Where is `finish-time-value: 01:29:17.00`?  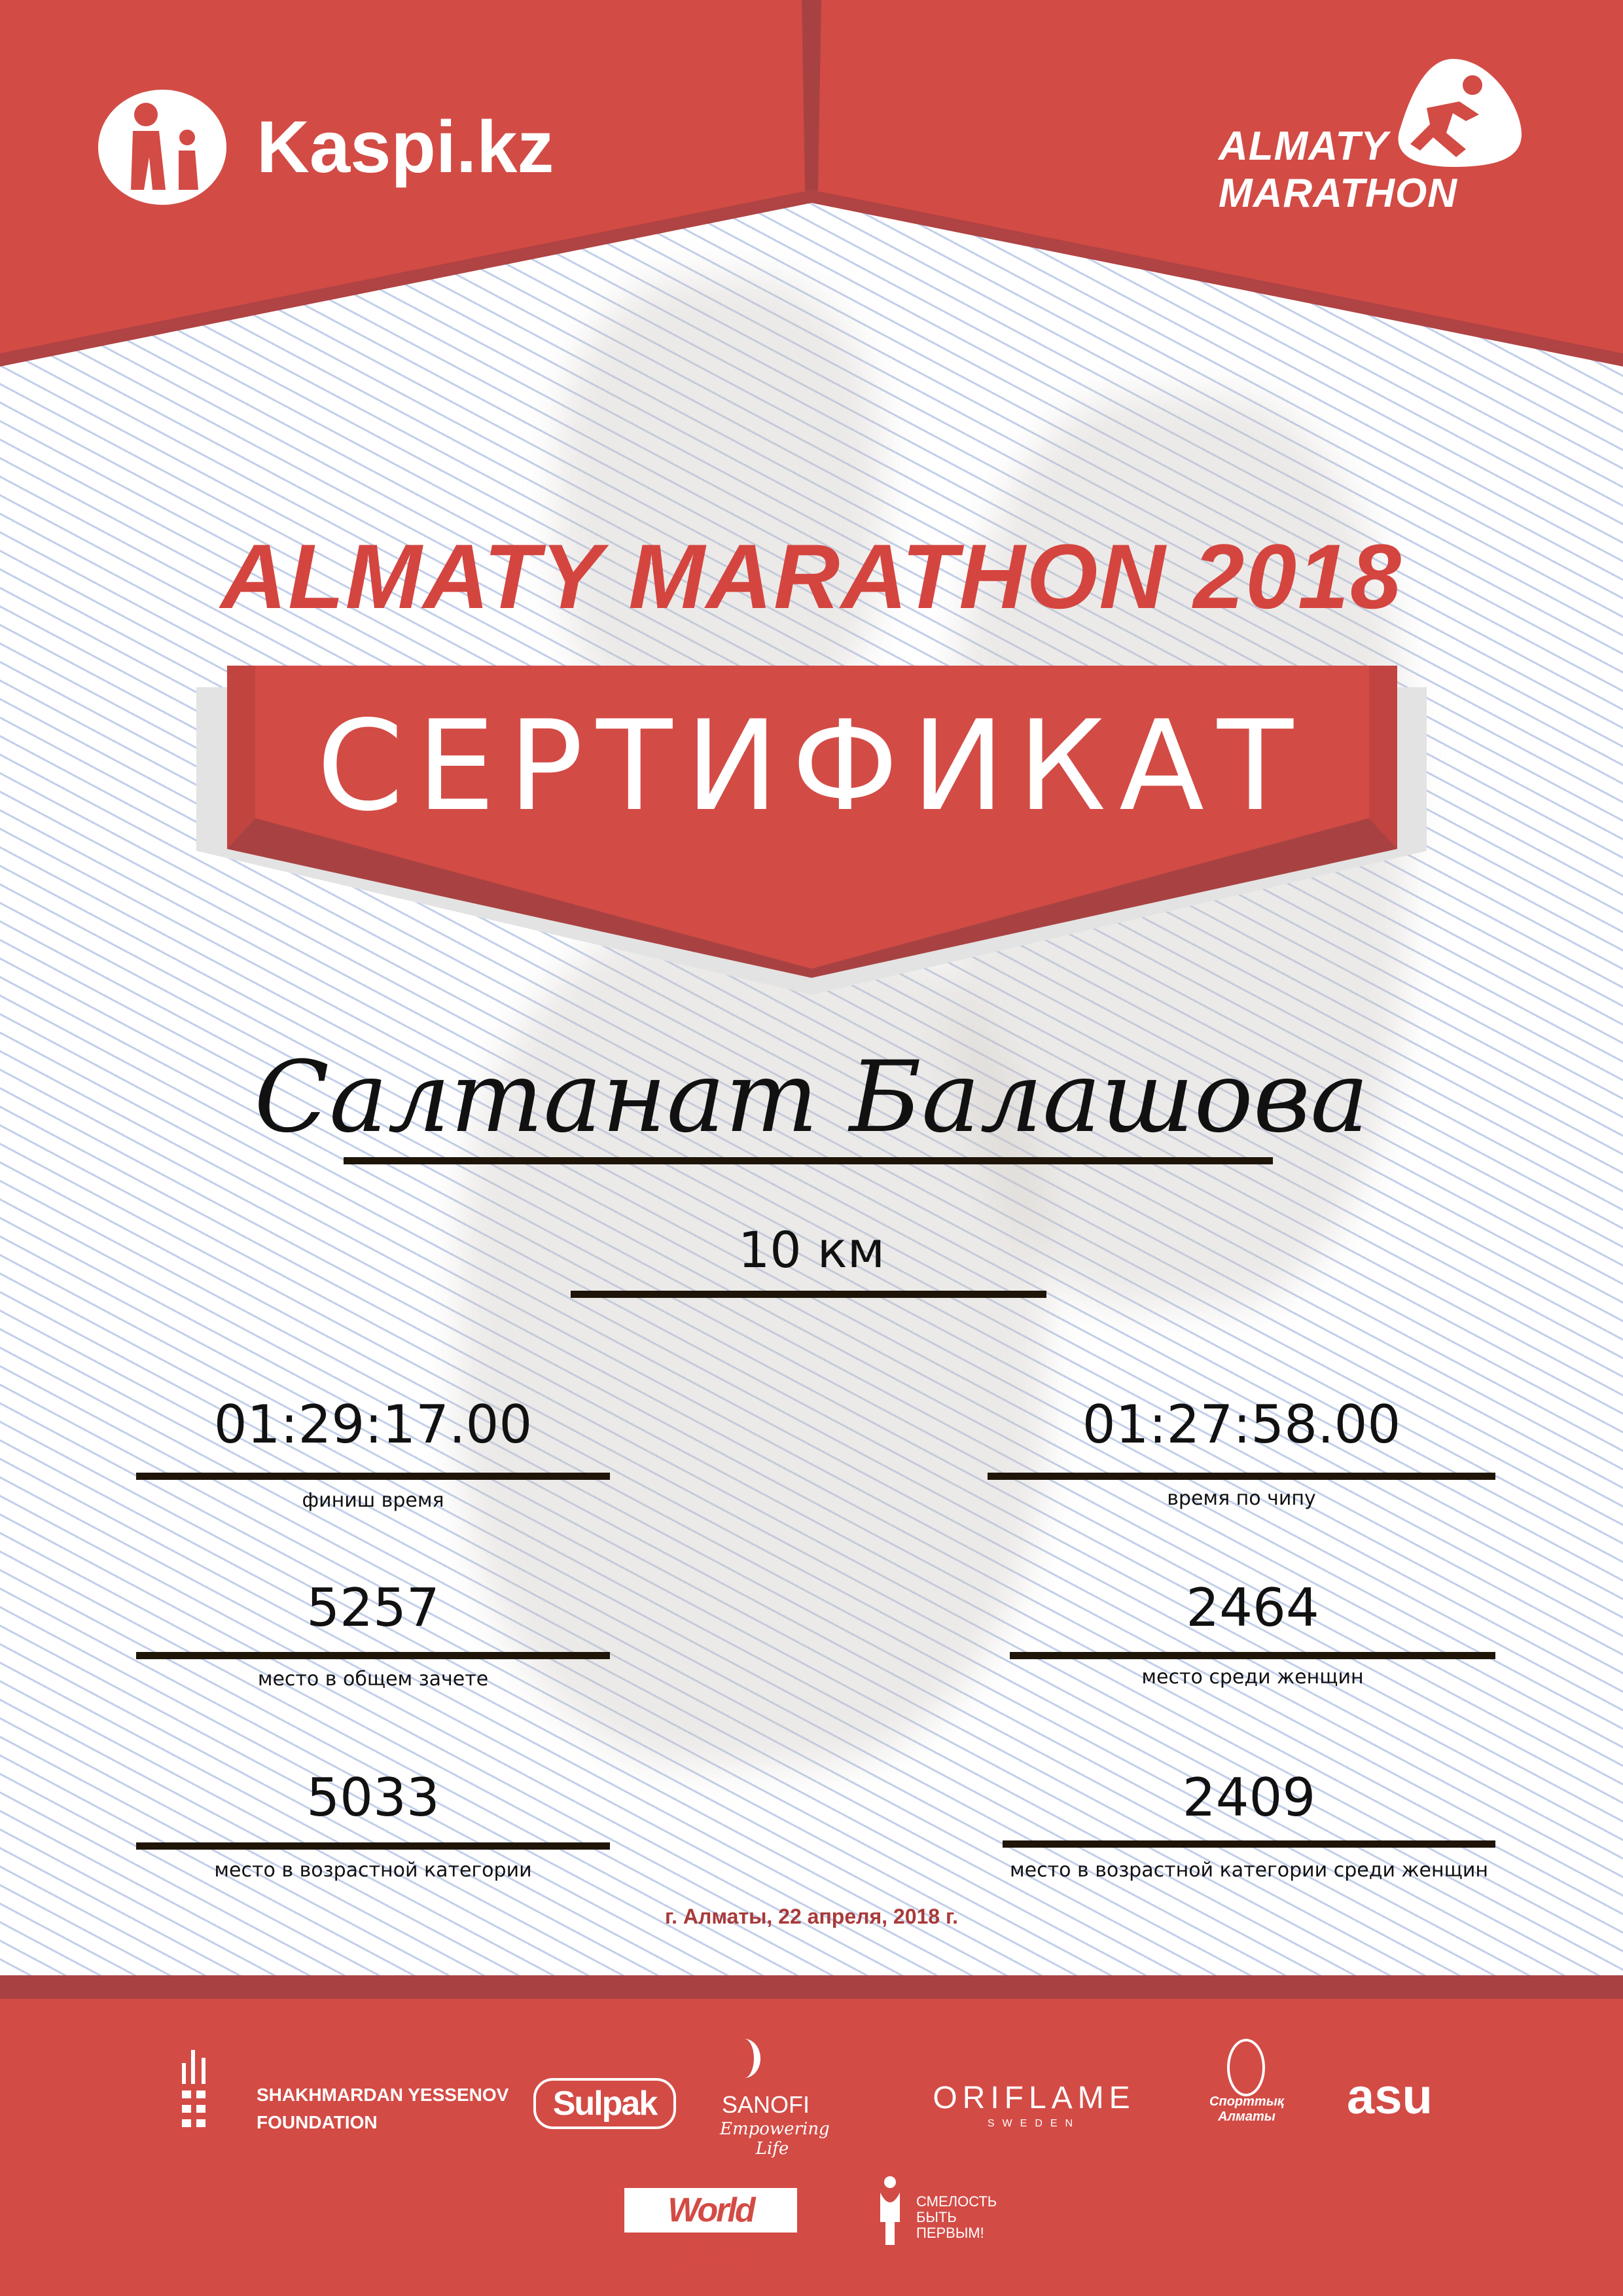 finish-time-value: 01:29:17.00 is located at coordinates (373, 1424).